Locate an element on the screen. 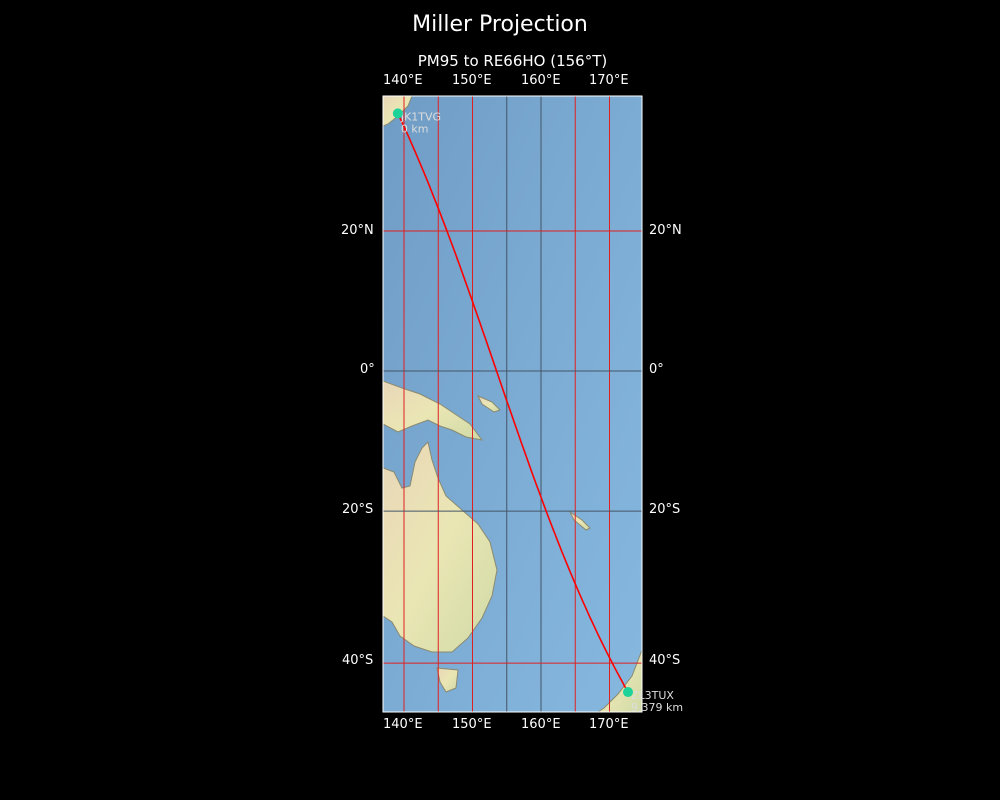 This screenshot has height=800, width=1000. lat-tick-right: 0° is located at coordinates (656, 369).